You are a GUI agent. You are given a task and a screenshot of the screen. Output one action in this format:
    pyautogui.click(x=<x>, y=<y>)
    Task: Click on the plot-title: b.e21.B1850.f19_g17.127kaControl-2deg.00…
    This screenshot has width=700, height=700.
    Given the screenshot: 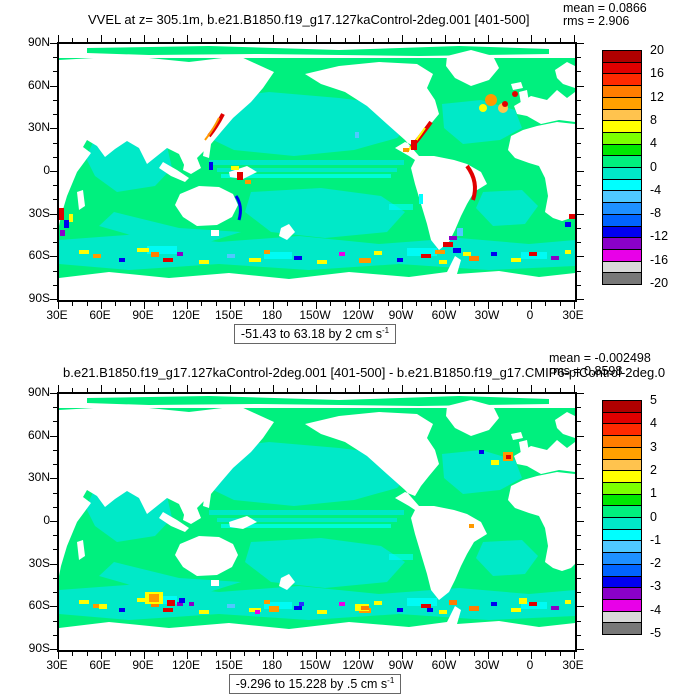 What is the action you would take?
    pyautogui.click(x=364, y=372)
    